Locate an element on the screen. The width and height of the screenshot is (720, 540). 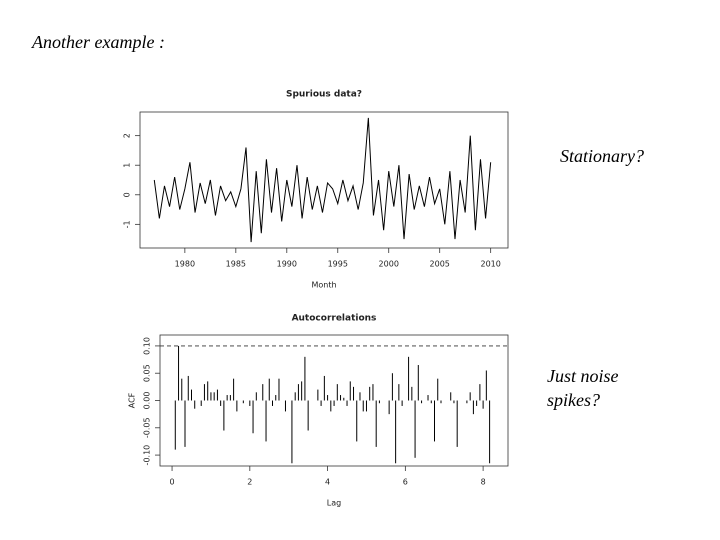
y-tick-label: -0.05 is located at coordinates (147, 427).